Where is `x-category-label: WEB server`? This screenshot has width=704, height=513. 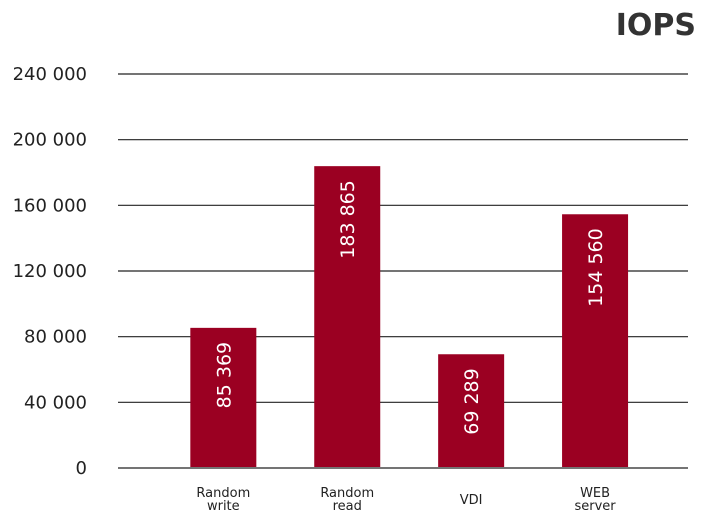
x-category-label: WEB server is located at coordinates (595, 499).